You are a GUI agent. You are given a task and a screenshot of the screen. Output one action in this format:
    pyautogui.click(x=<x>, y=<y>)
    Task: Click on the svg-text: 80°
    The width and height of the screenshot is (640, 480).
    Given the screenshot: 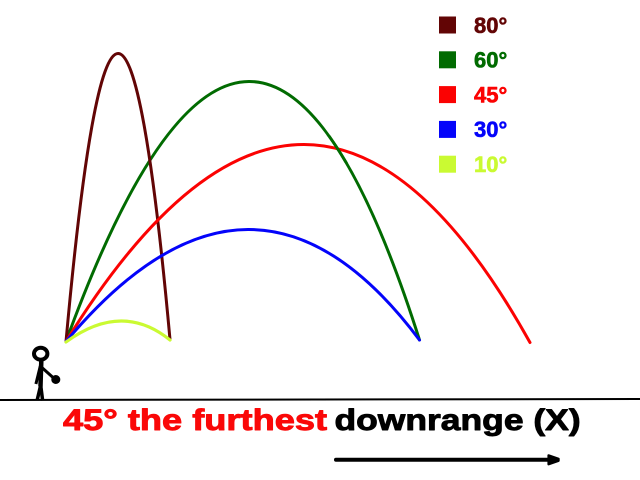 What is the action you would take?
    pyautogui.click(x=490, y=25)
    